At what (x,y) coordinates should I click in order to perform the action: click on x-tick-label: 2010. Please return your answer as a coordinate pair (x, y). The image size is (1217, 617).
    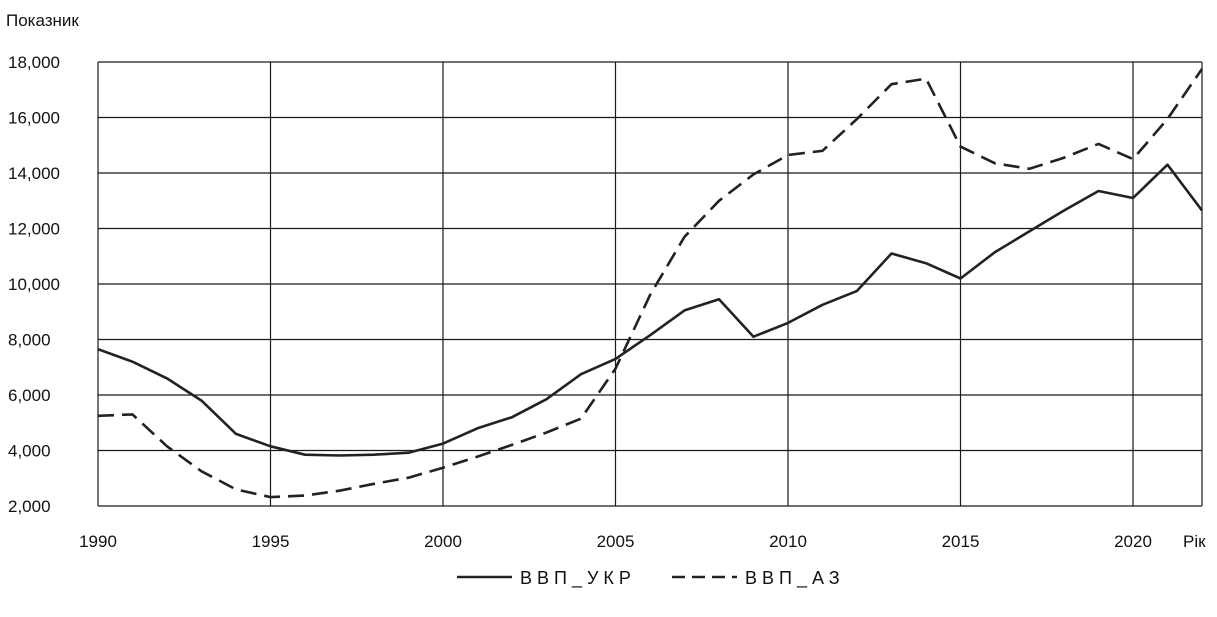
    Looking at the image, I should click on (788, 541).